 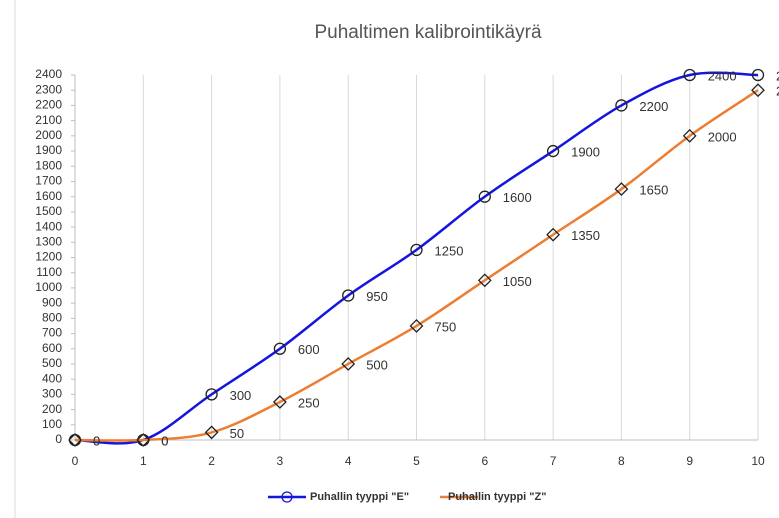 What do you see at coordinates (48, 181) in the screenshot?
I see `y-tick-label: 1700` at bounding box center [48, 181].